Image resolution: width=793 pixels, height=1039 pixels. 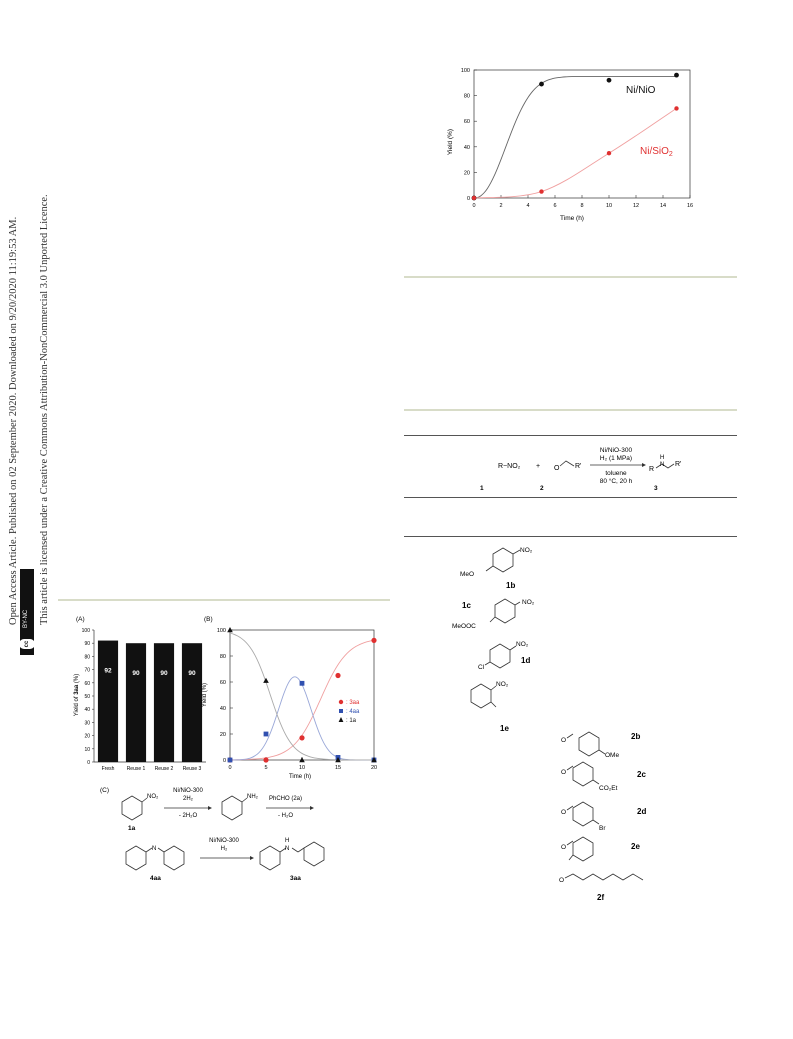 What do you see at coordinates (502, 684) in the screenshot?
I see `no2-1e: NO₂` at bounding box center [502, 684].